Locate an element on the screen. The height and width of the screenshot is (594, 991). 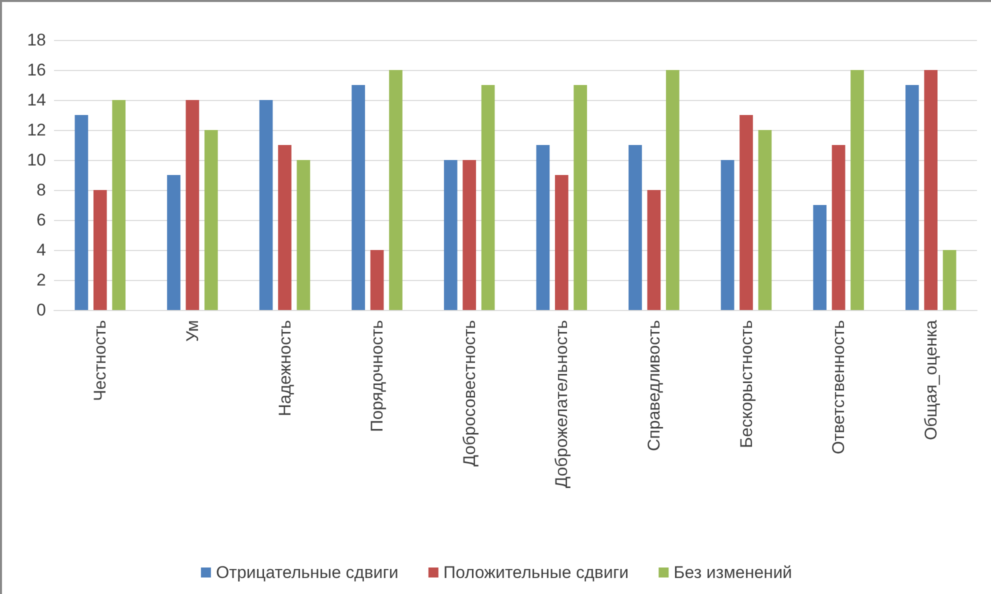
x-tick-label: Ответственность is located at coordinates (838, 387).